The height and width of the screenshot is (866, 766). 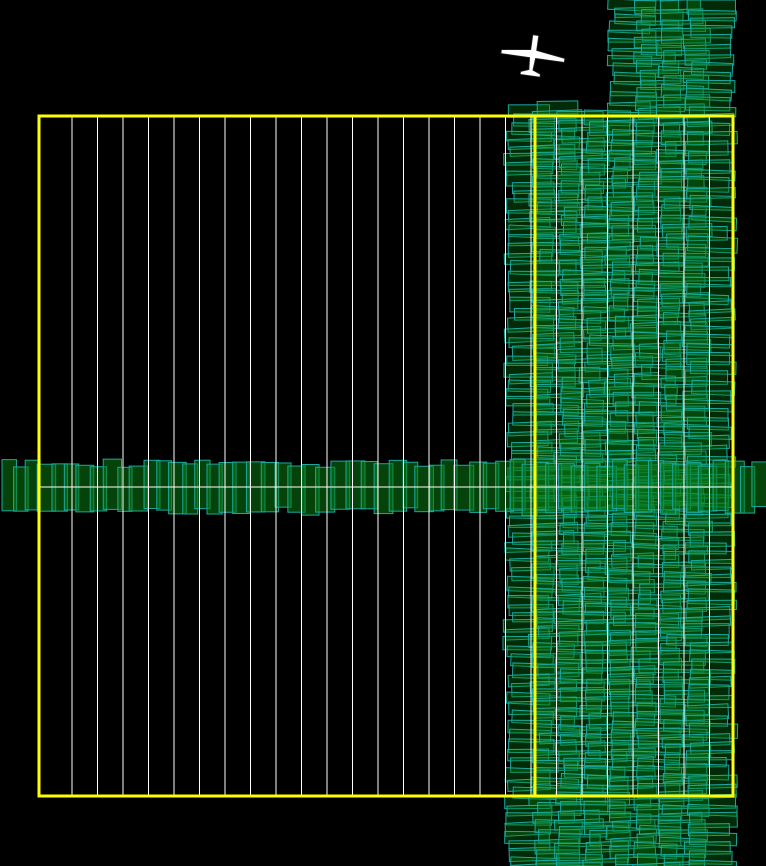 I want to click on airplane-icon, so click(x=532, y=56).